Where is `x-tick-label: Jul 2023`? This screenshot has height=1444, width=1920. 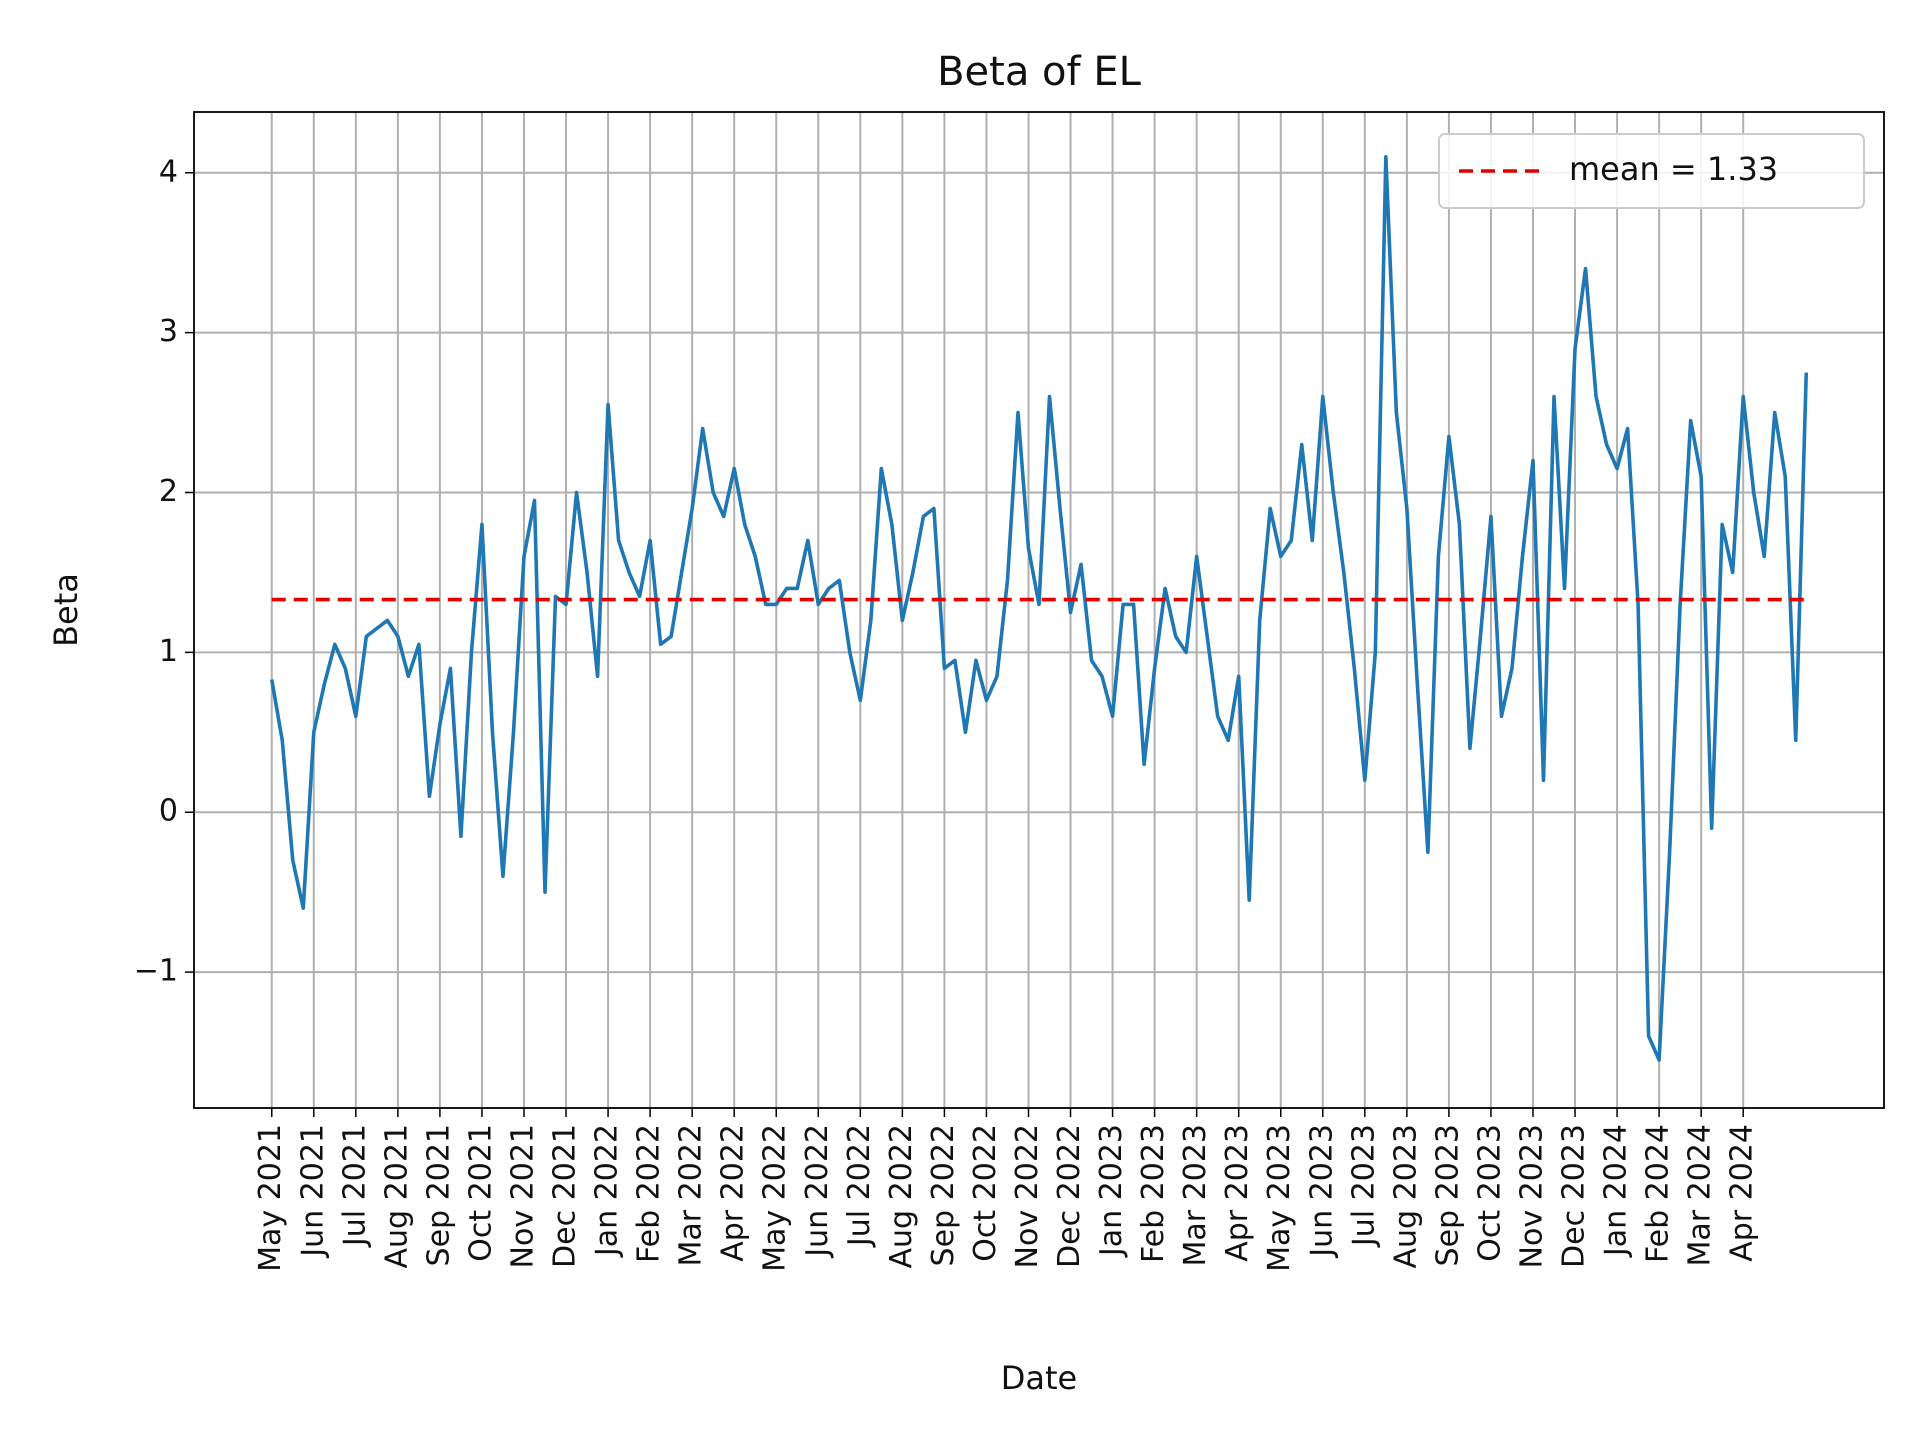 x-tick-label: Jul 2023 is located at coordinates (1363, 1186).